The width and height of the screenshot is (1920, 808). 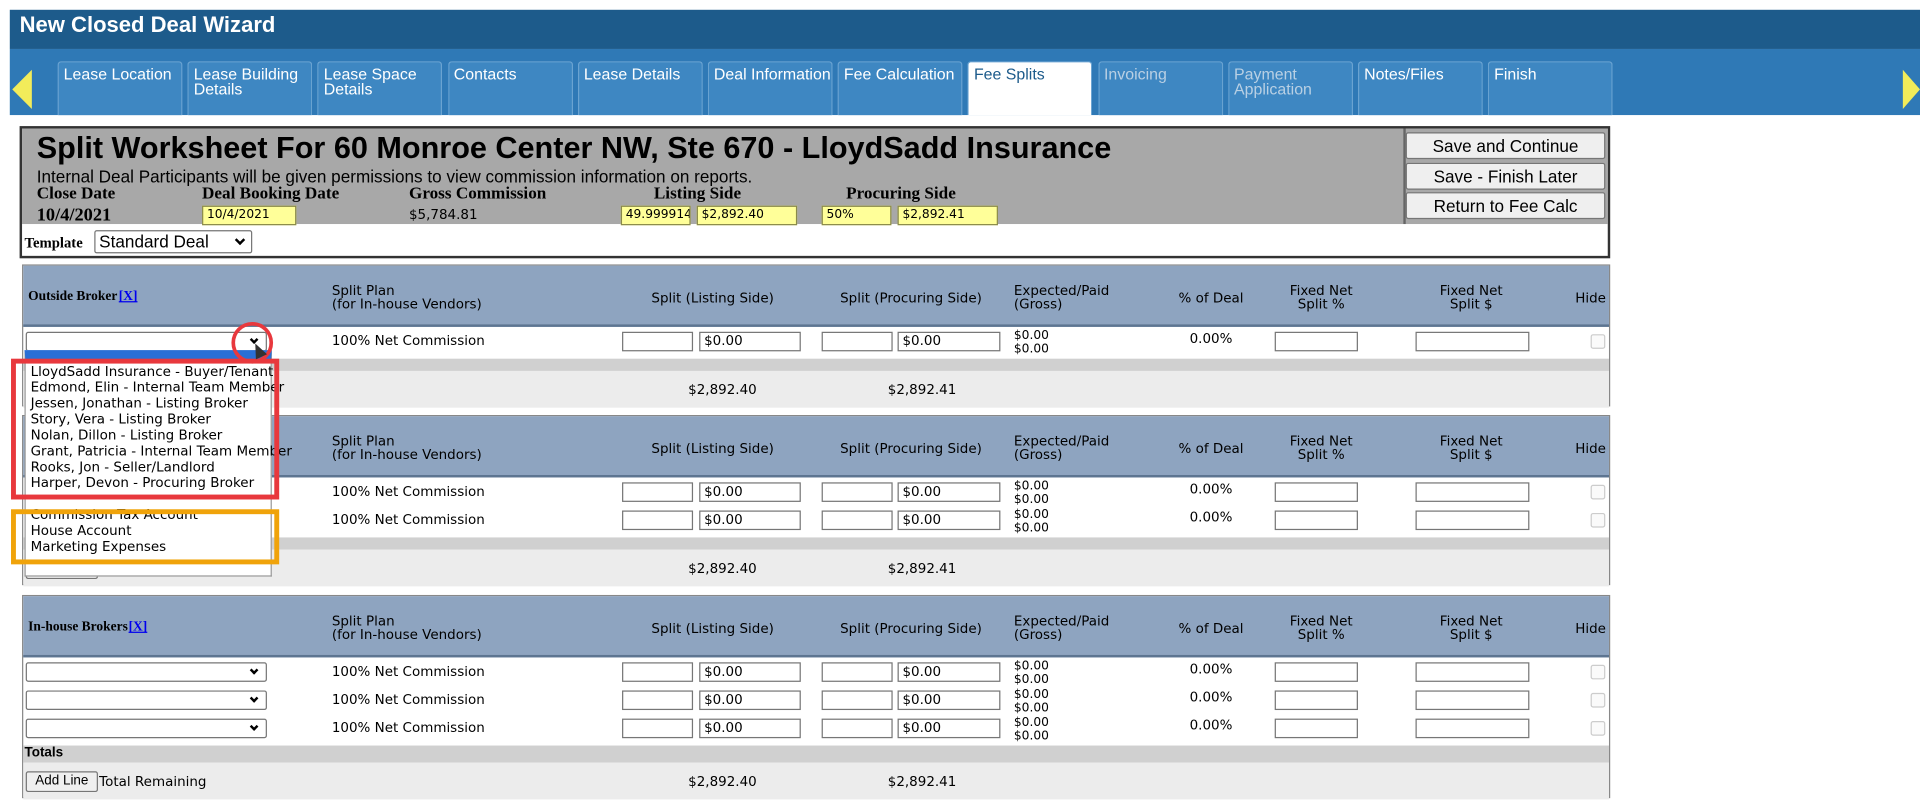 I want to click on wizard-tab: Fee Splits, so click(x=1030, y=88).